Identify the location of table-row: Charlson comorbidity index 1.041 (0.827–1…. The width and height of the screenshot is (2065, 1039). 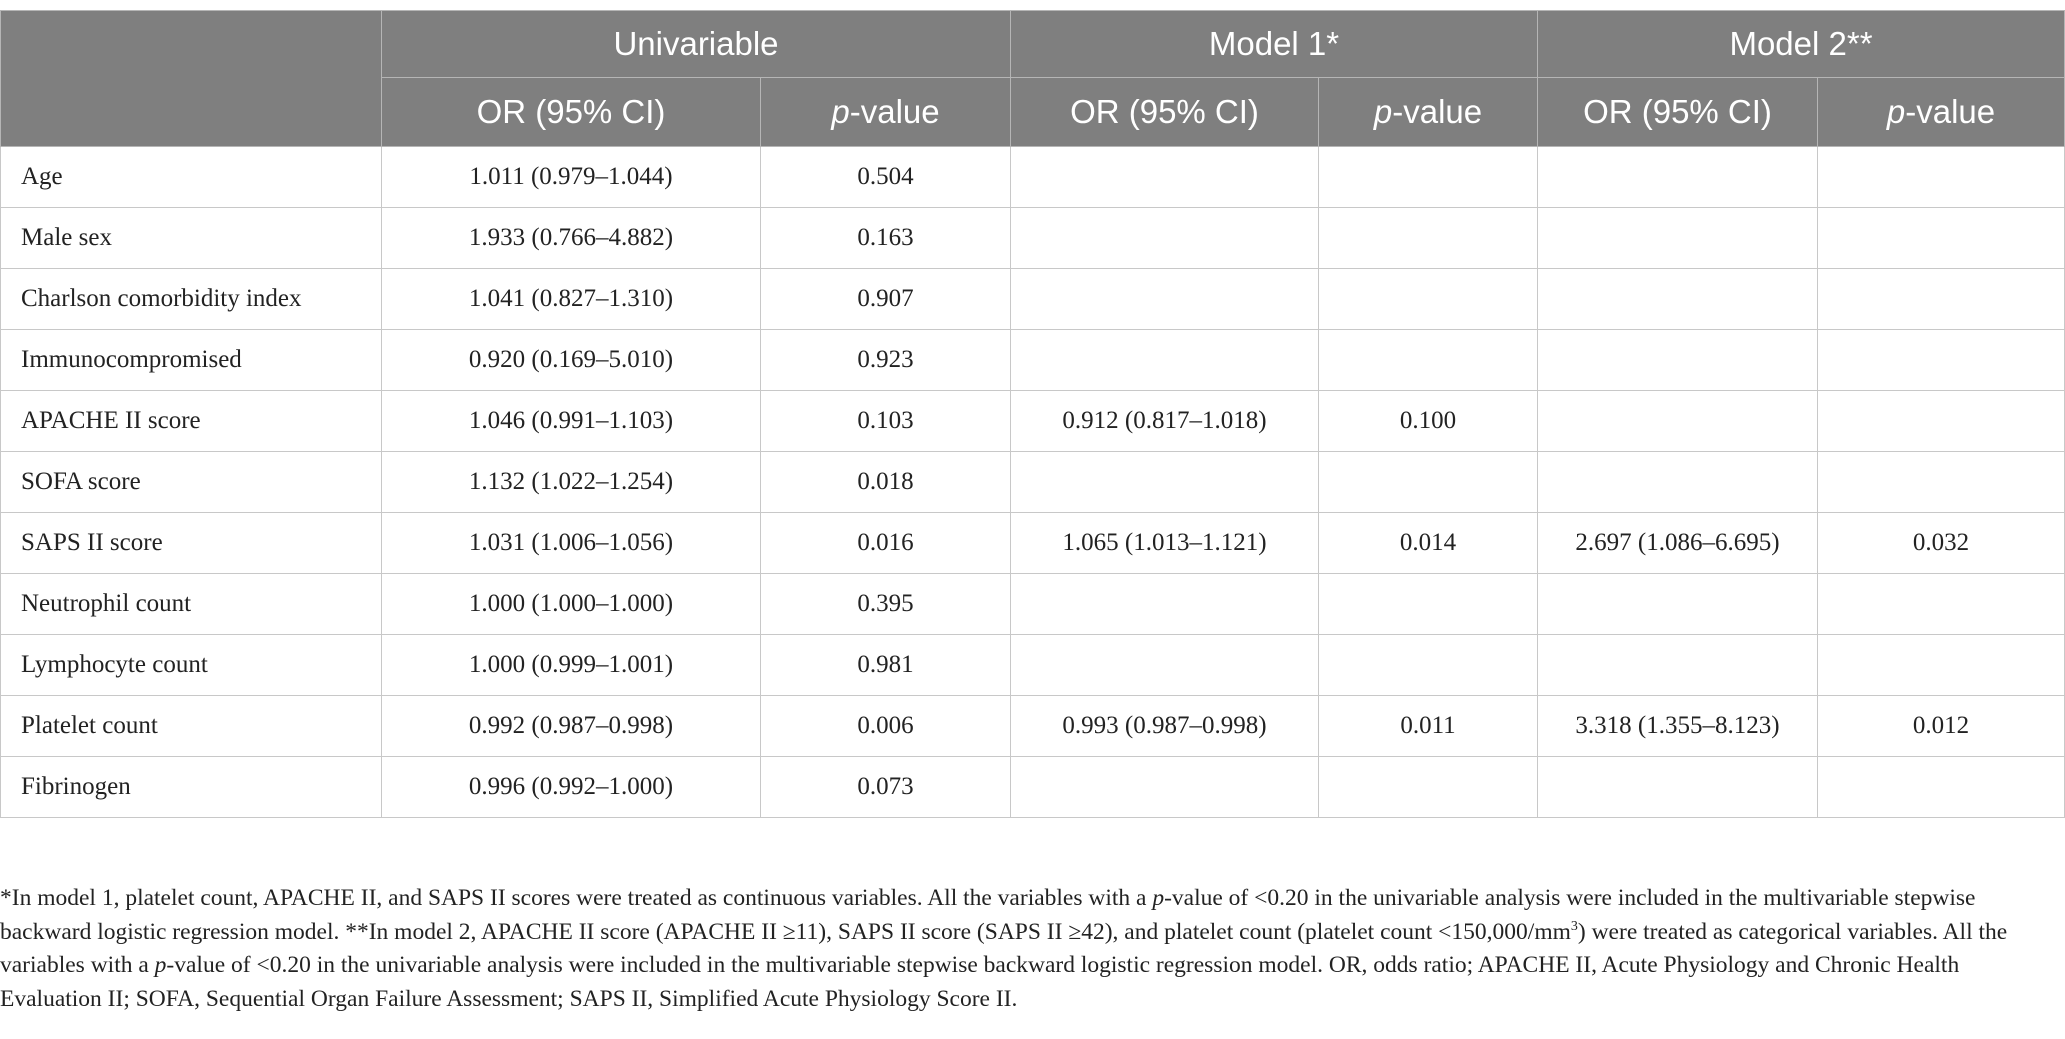
(1032, 299).